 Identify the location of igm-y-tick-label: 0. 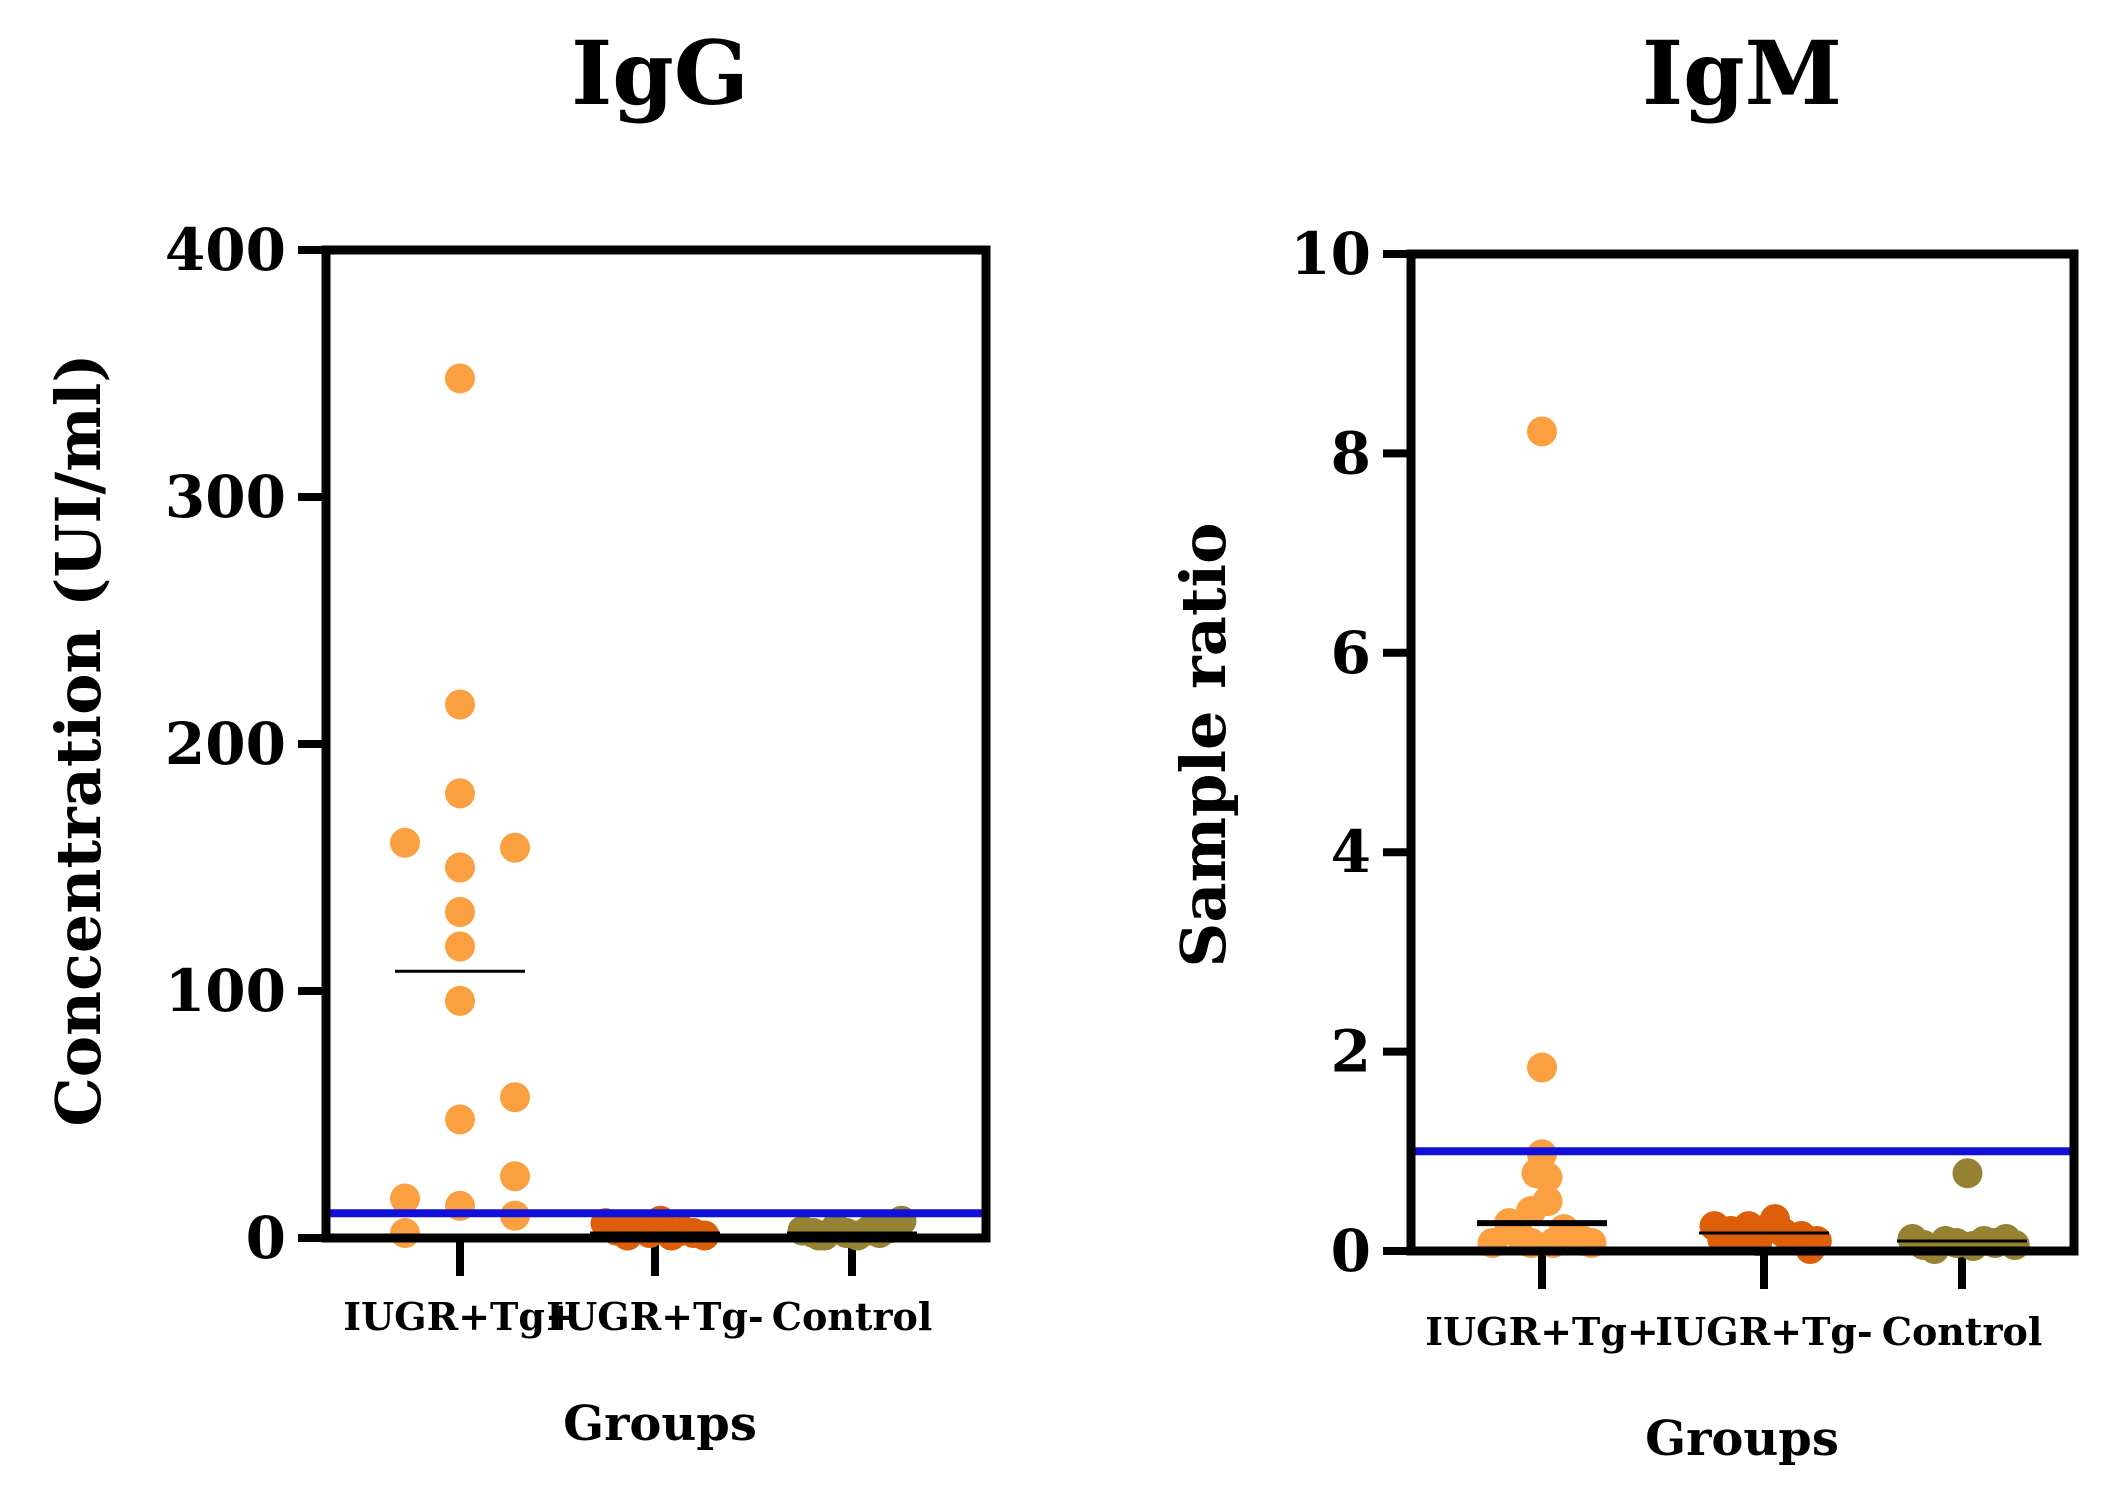
(1351, 1251).